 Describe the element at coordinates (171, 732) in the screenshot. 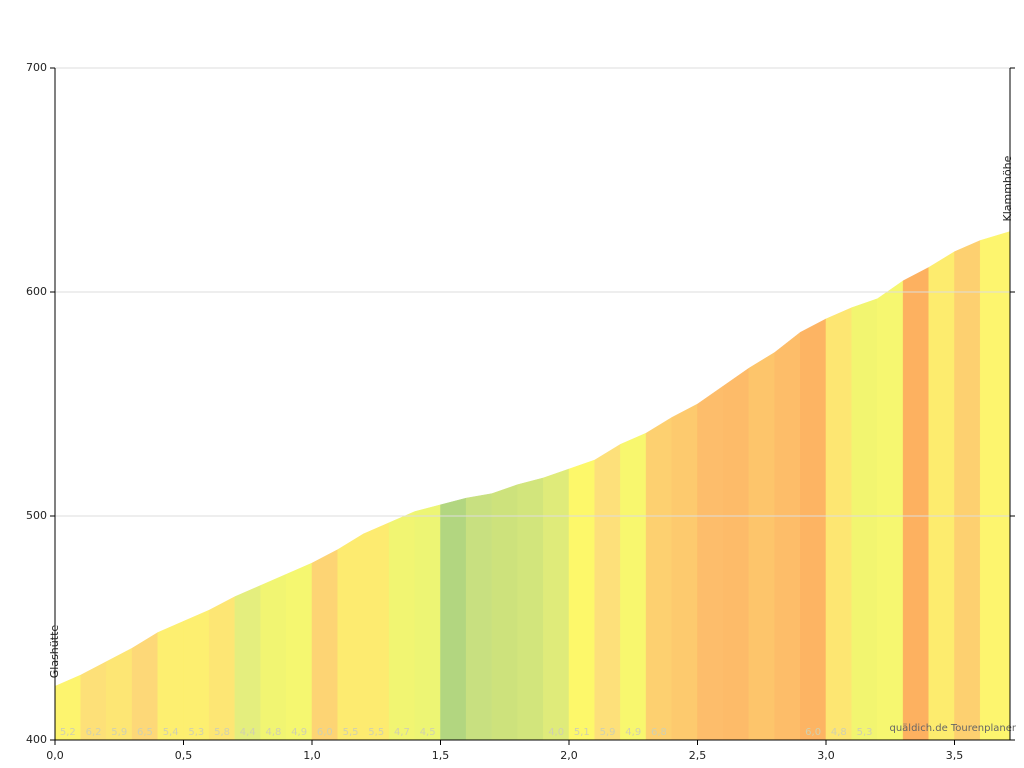

I see `grade-label: 5,4` at that location.